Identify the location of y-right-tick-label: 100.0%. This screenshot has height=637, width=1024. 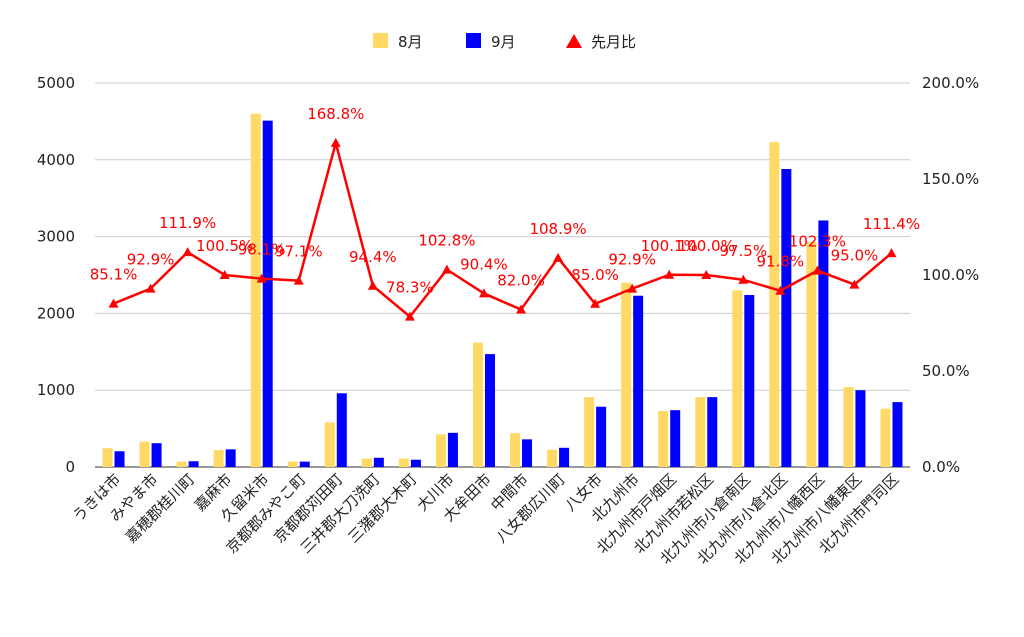
(950, 275).